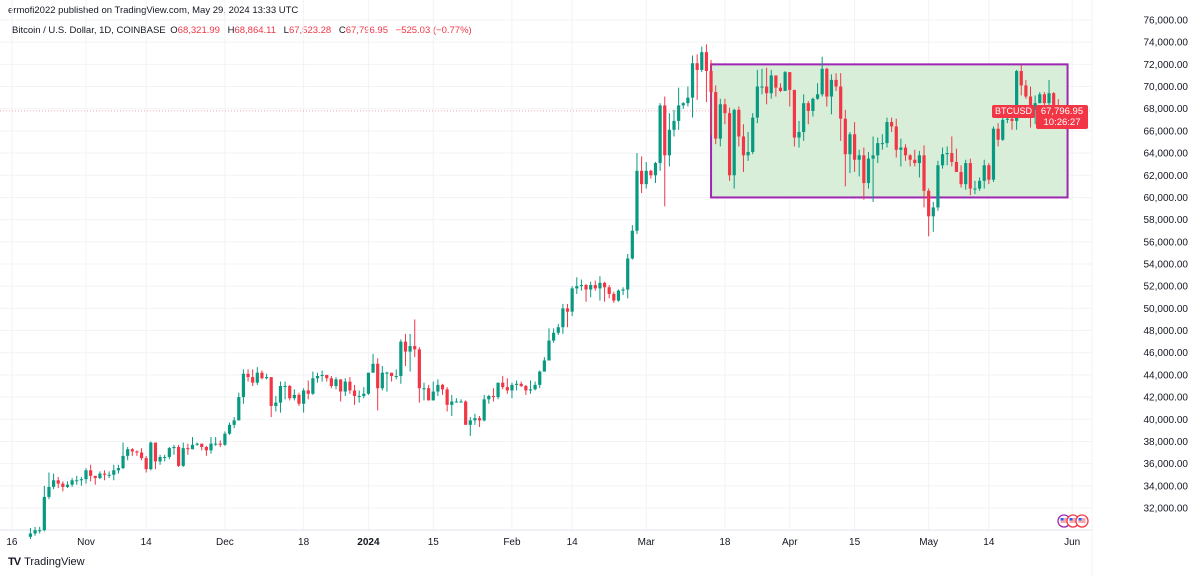  Describe the element at coordinates (225, 542) in the screenshot. I see `time-tick-label: Dec` at that location.